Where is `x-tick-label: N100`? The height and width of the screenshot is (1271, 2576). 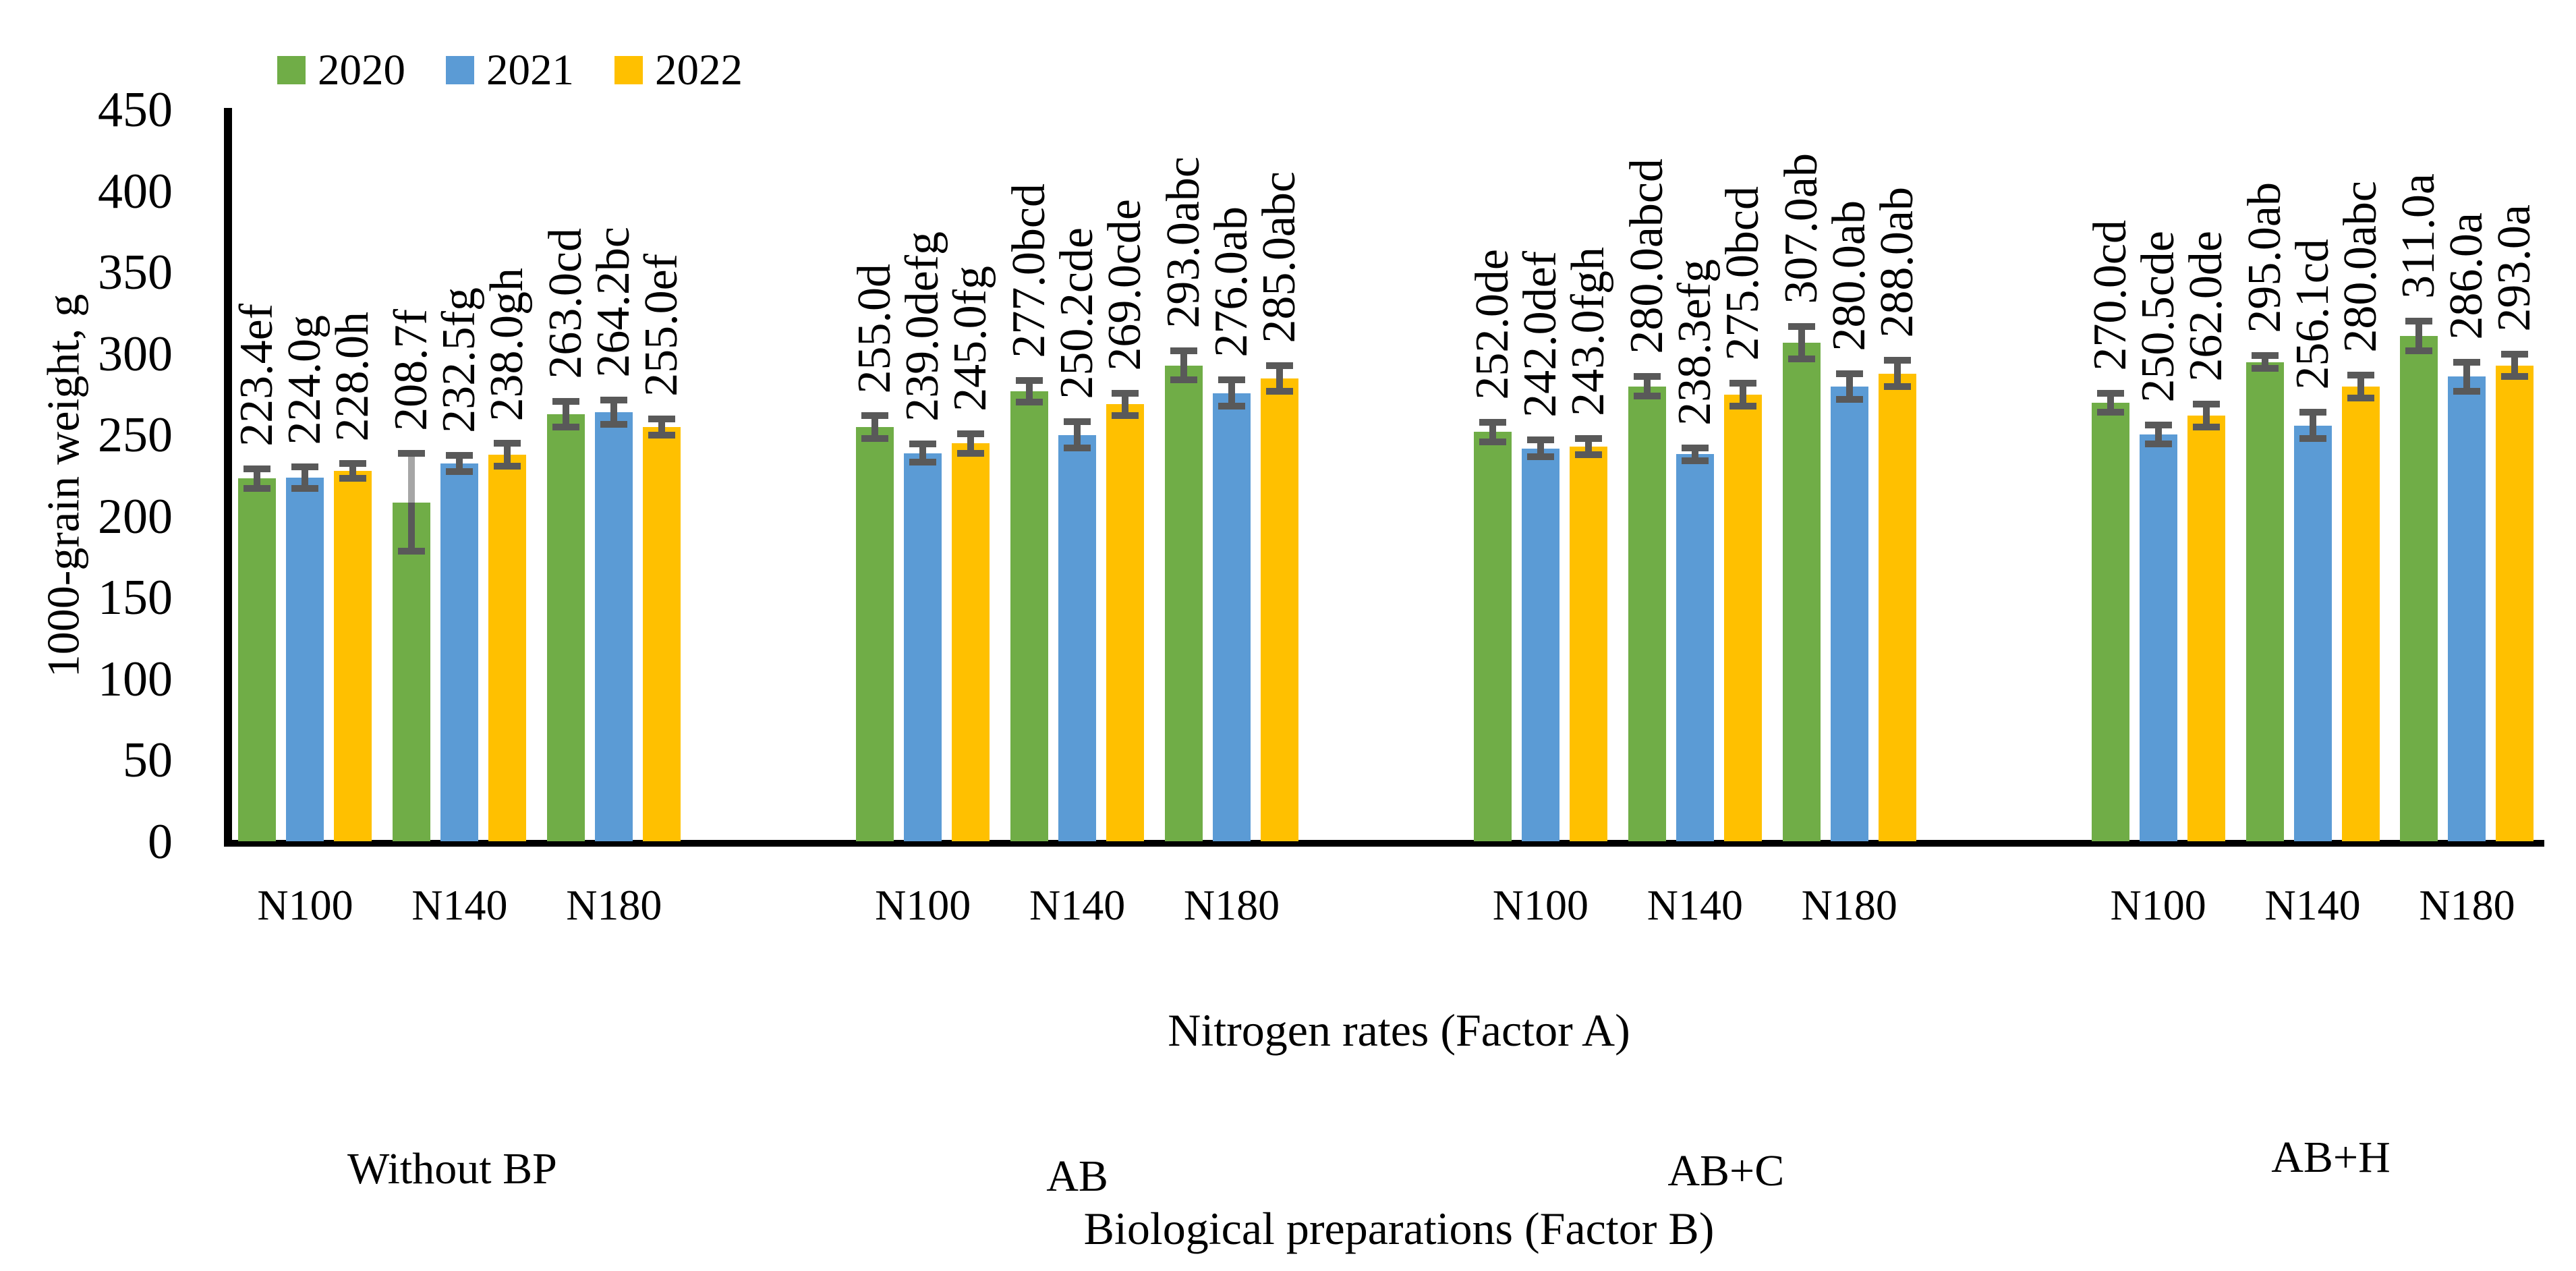
x-tick-label: N100 is located at coordinates (923, 905).